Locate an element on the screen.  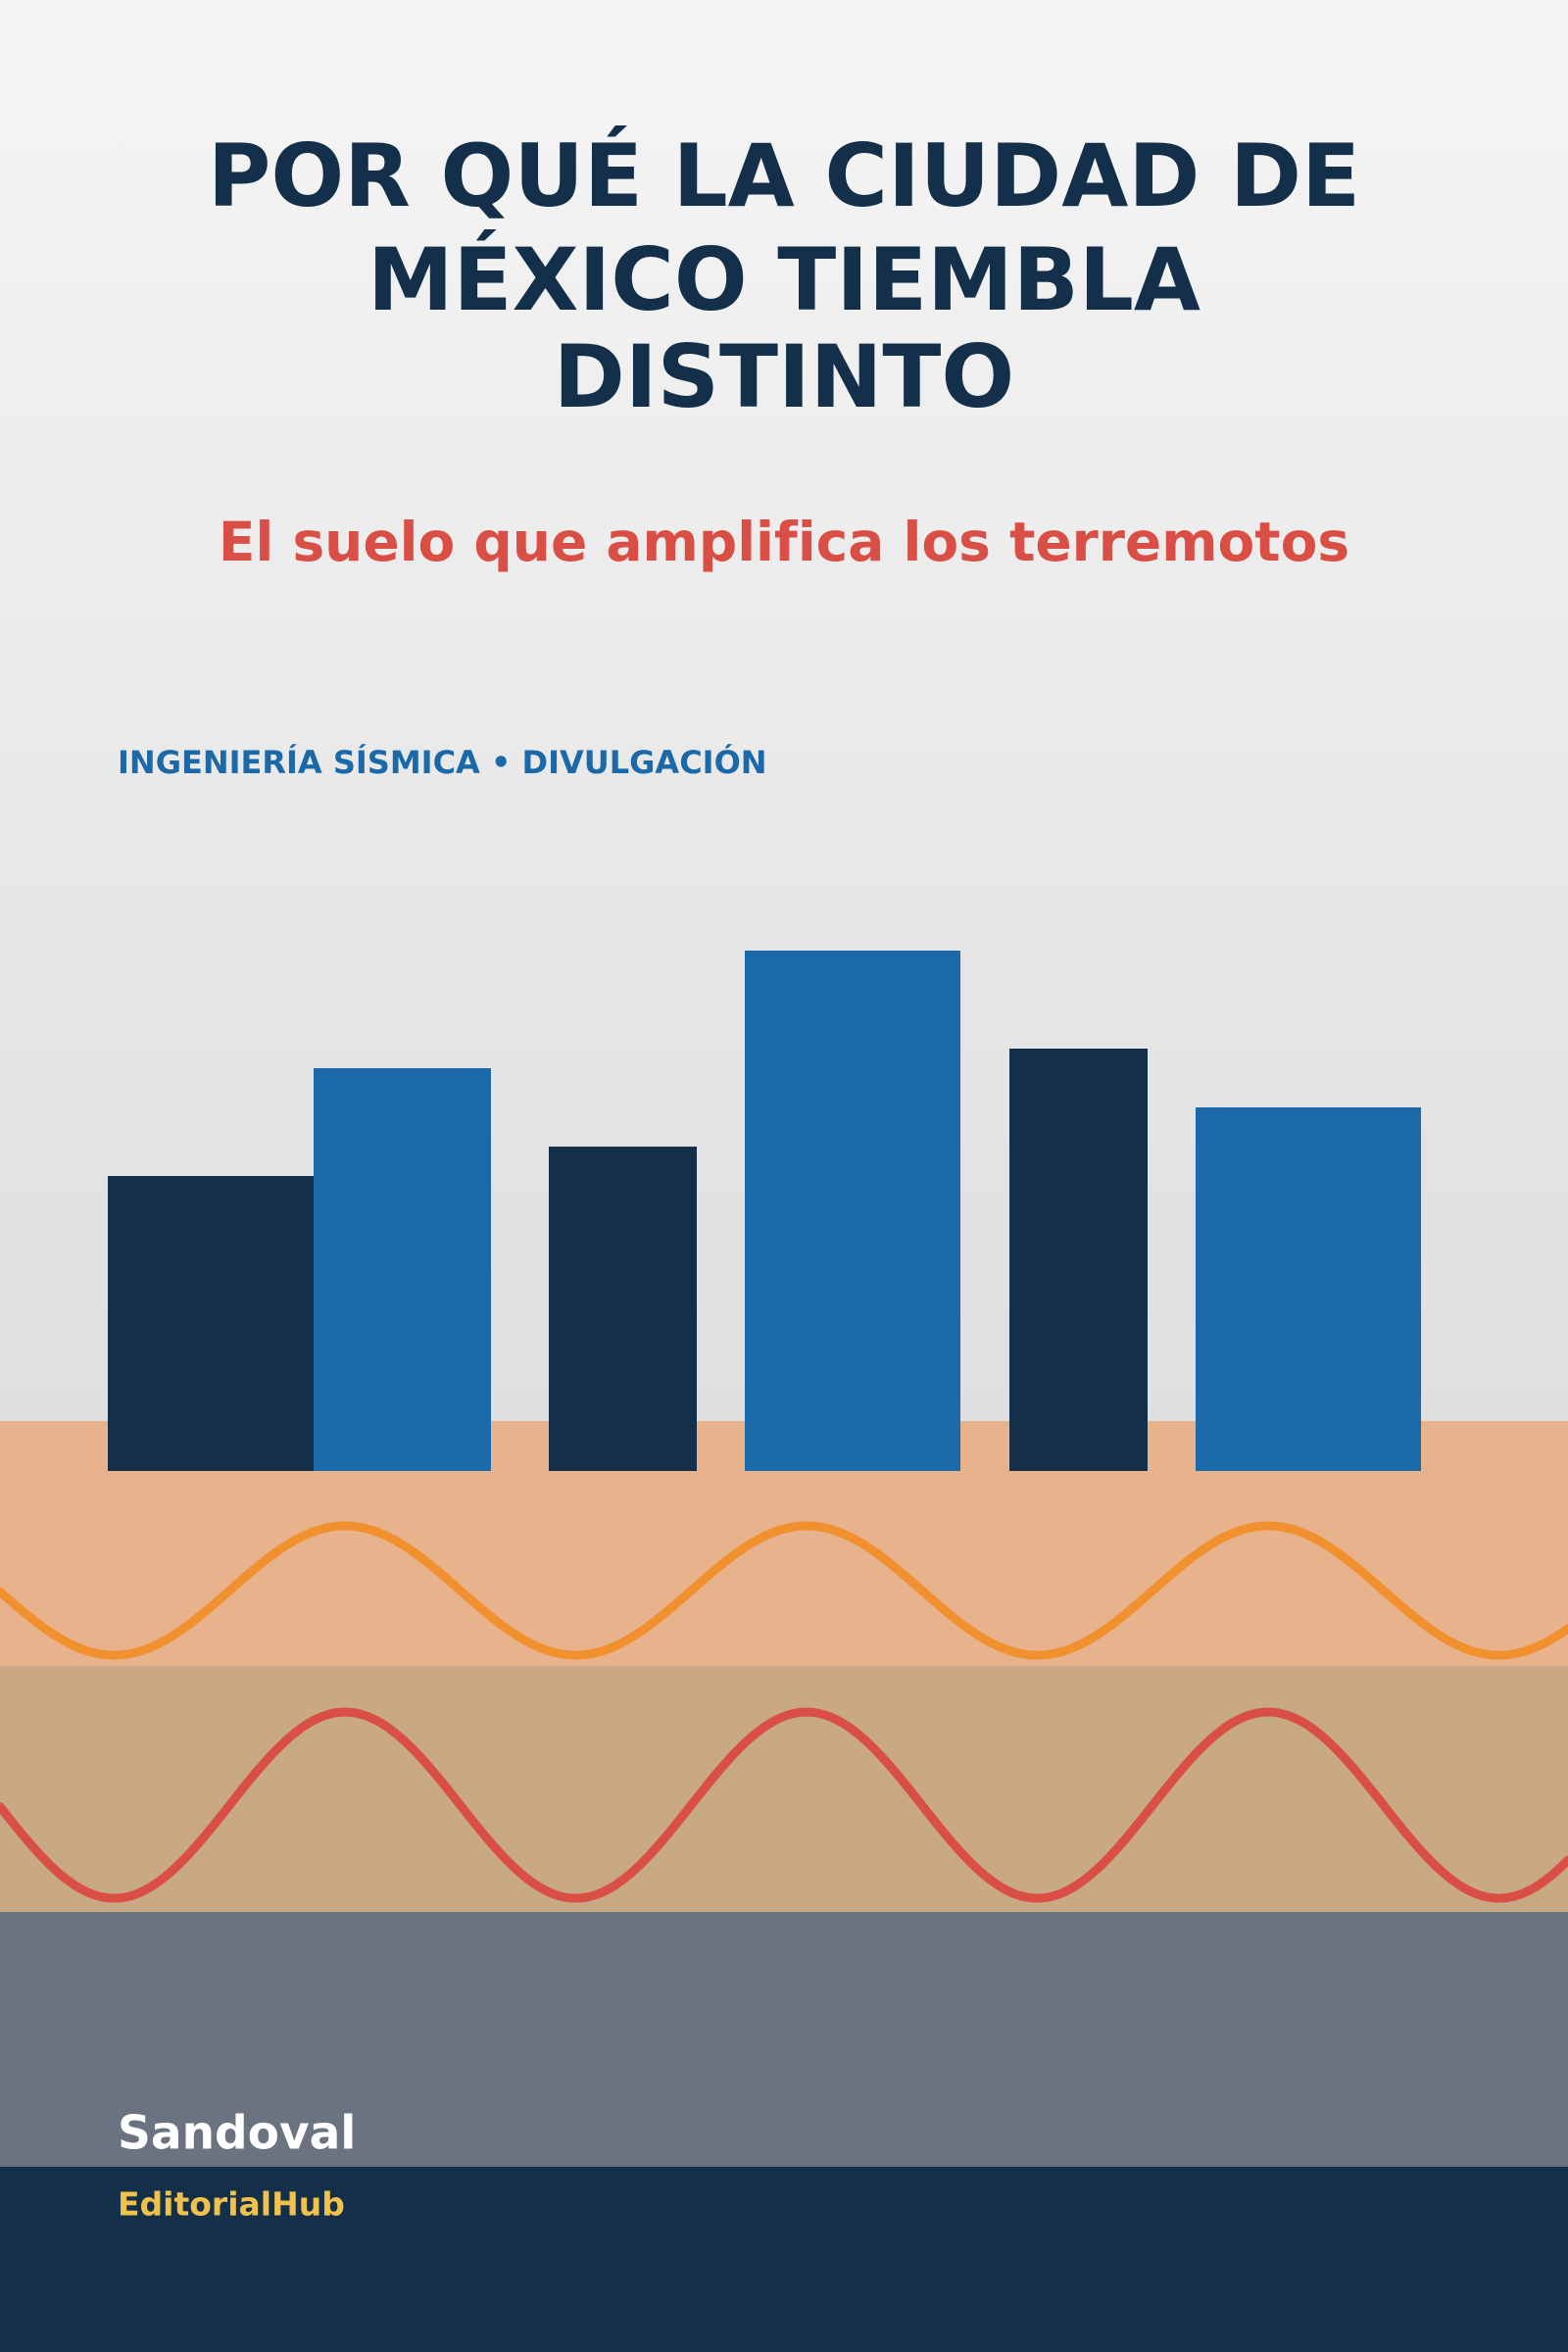
footer-band is located at coordinates (784, 2259).